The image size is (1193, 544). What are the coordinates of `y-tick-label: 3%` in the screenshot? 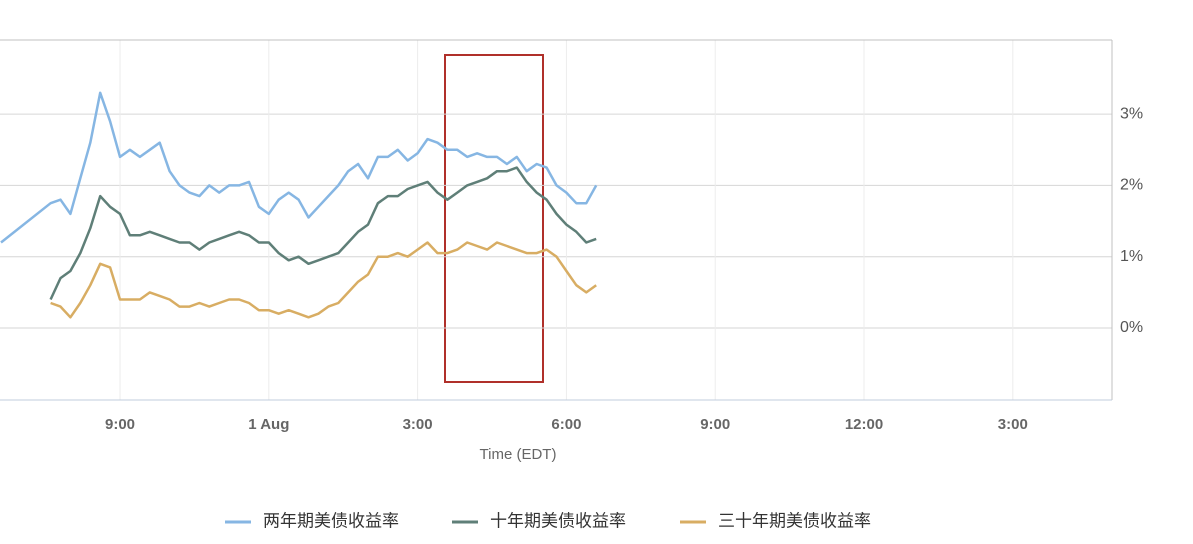 It's located at (1131, 113).